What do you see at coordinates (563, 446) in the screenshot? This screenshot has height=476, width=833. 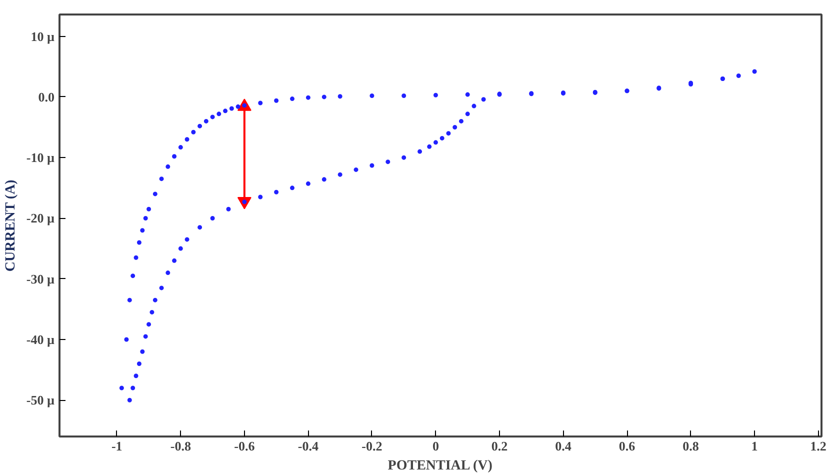 I see `x-tick-label: 0.4` at bounding box center [563, 446].